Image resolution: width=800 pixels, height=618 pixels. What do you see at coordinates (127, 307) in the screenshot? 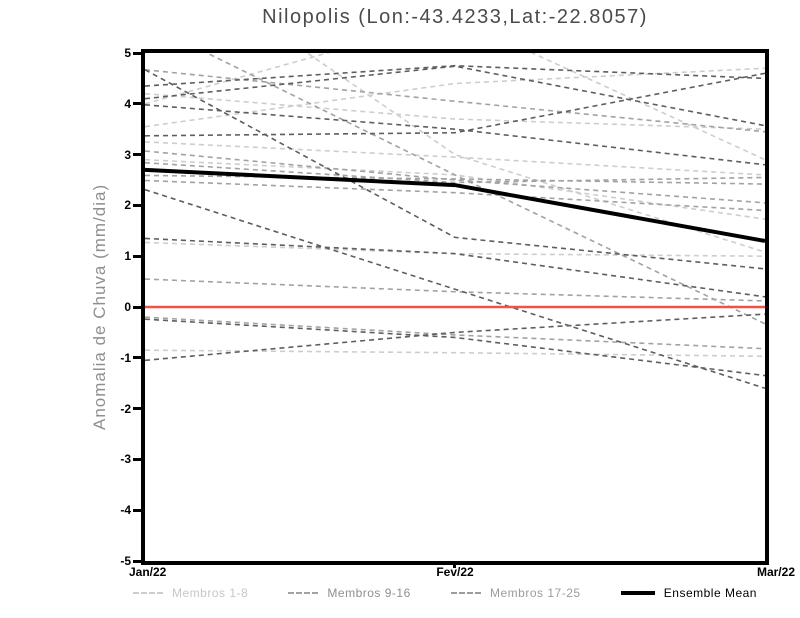
I see `y-tick-label: 0` at bounding box center [127, 307].